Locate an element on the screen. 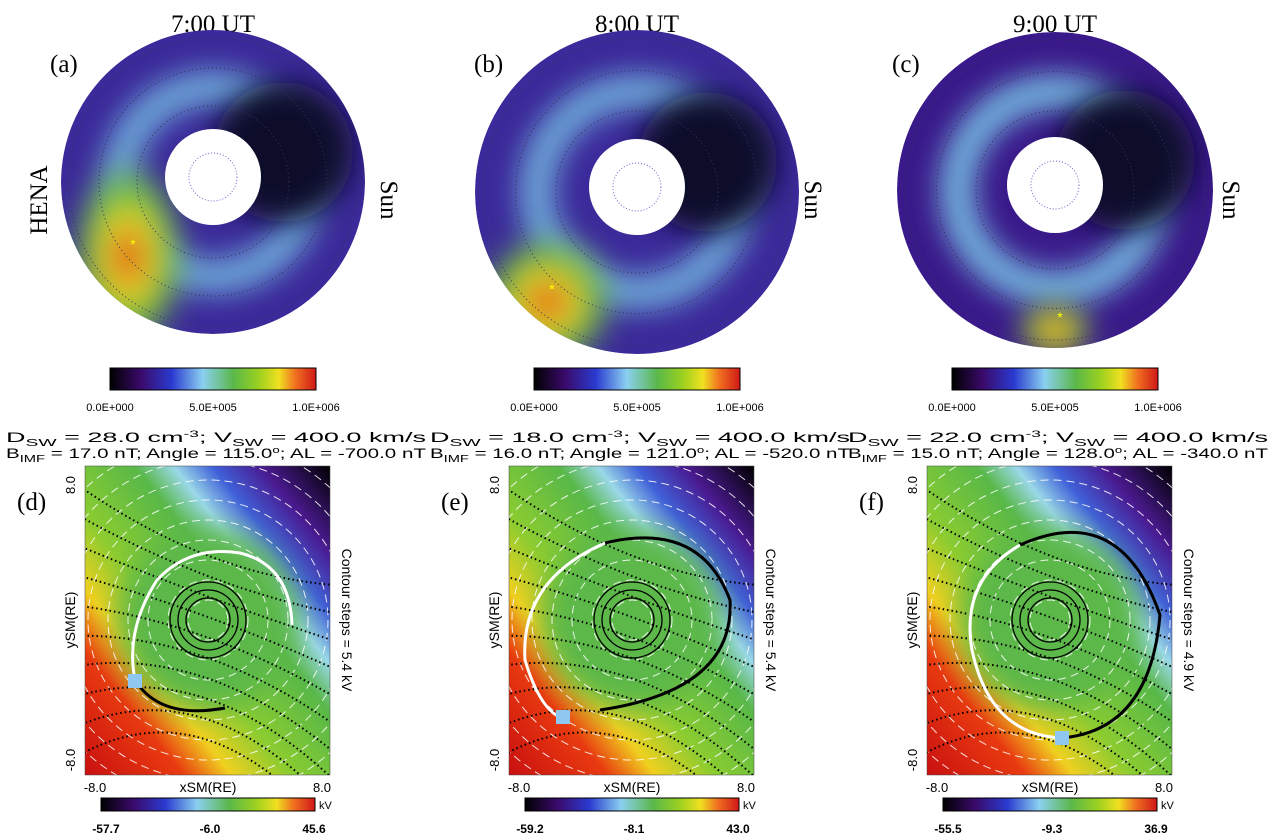 Image resolution: width=1288 pixels, height=840 pixels. colorbar-tick-label: -55.5 is located at coordinates (948, 829).